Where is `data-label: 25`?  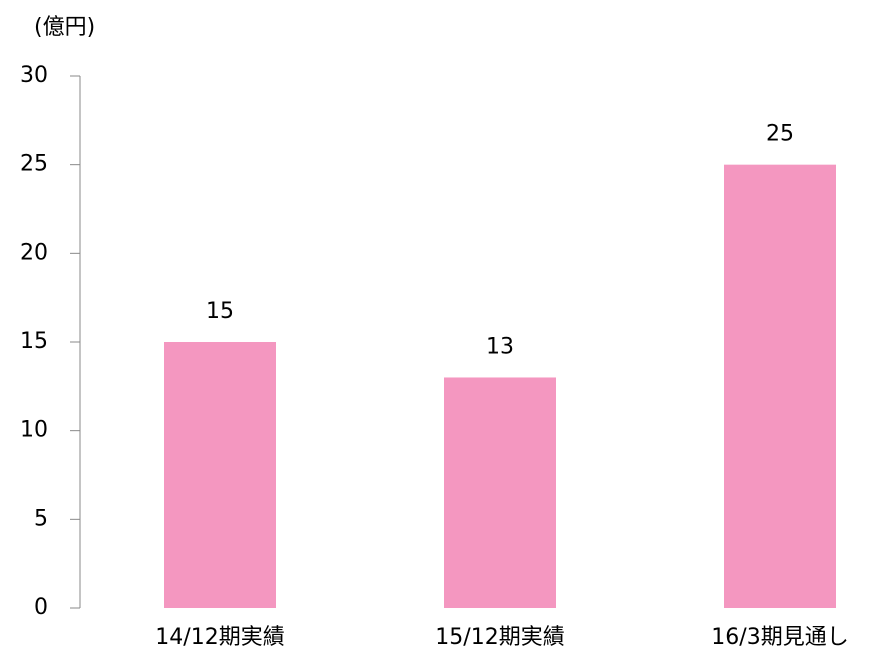
data-label: 25 is located at coordinates (780, 134).